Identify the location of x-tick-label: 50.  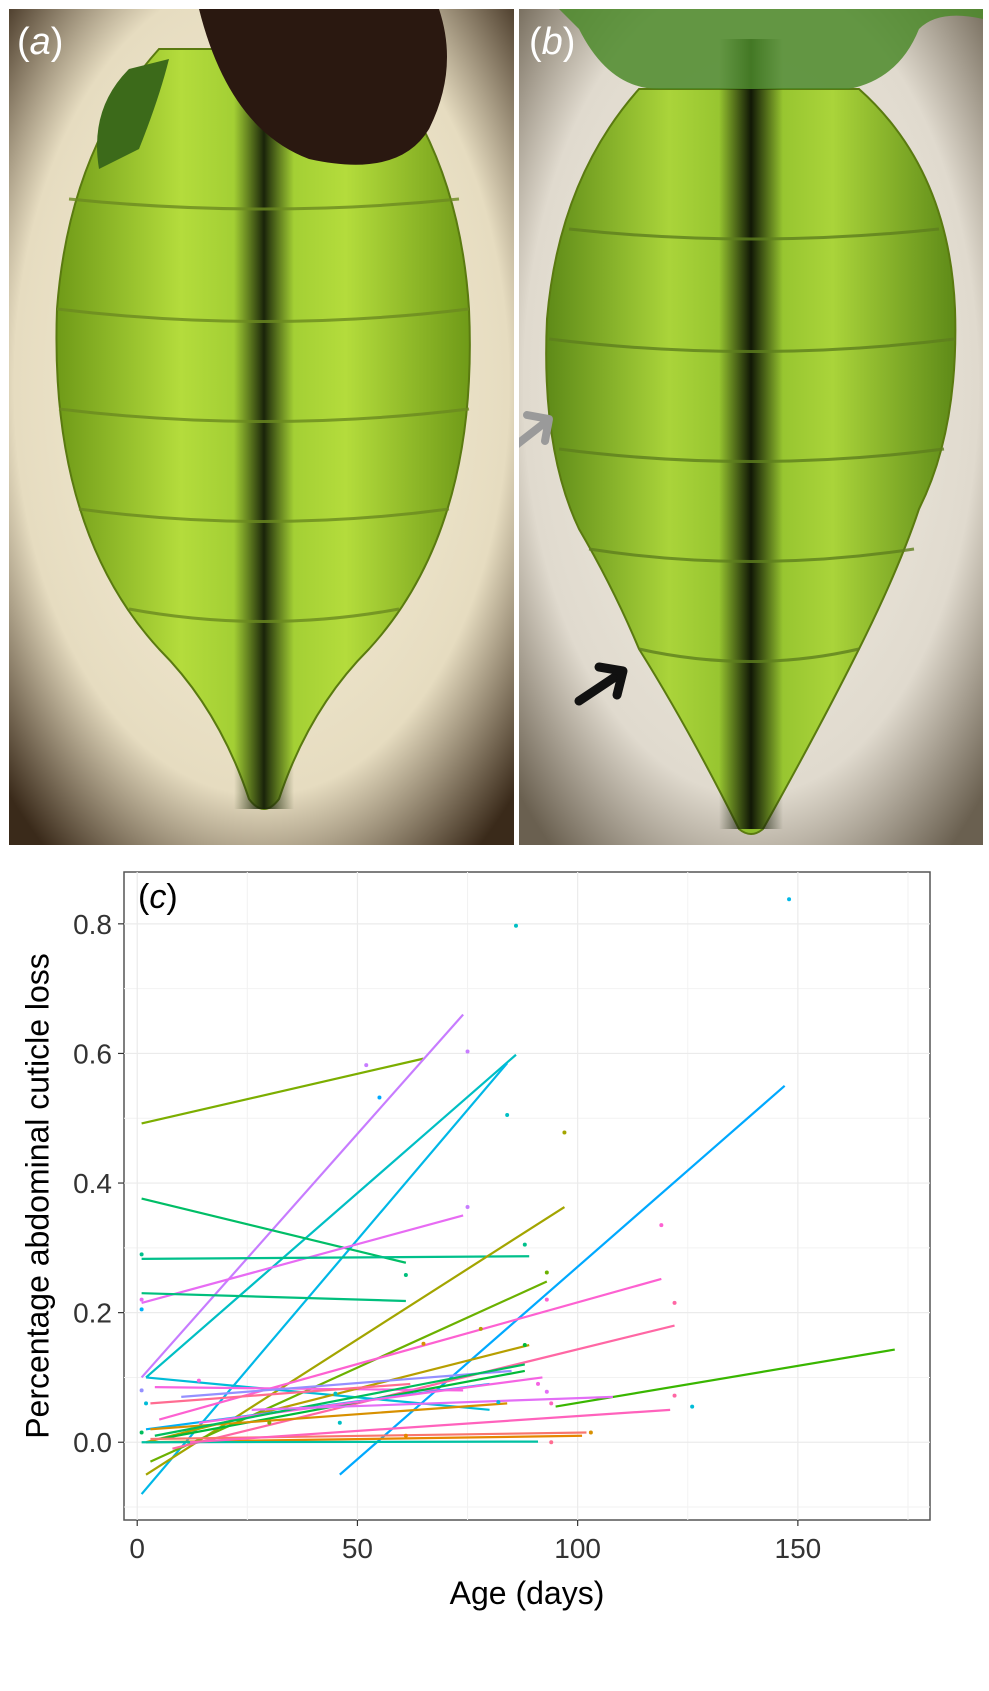
(357, 1548).